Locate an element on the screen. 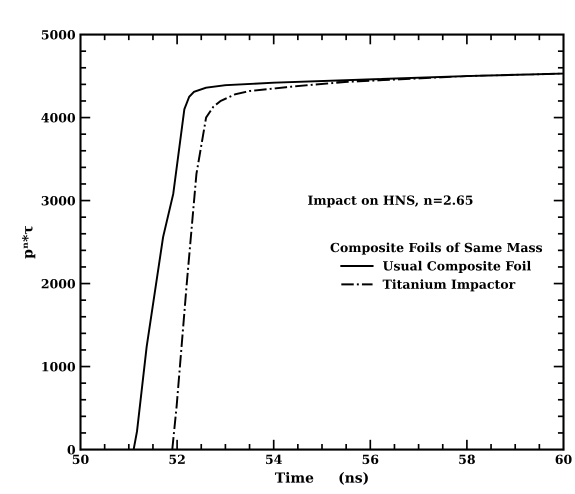  x-tick-label: 56 is located at coordinates (370, 459).